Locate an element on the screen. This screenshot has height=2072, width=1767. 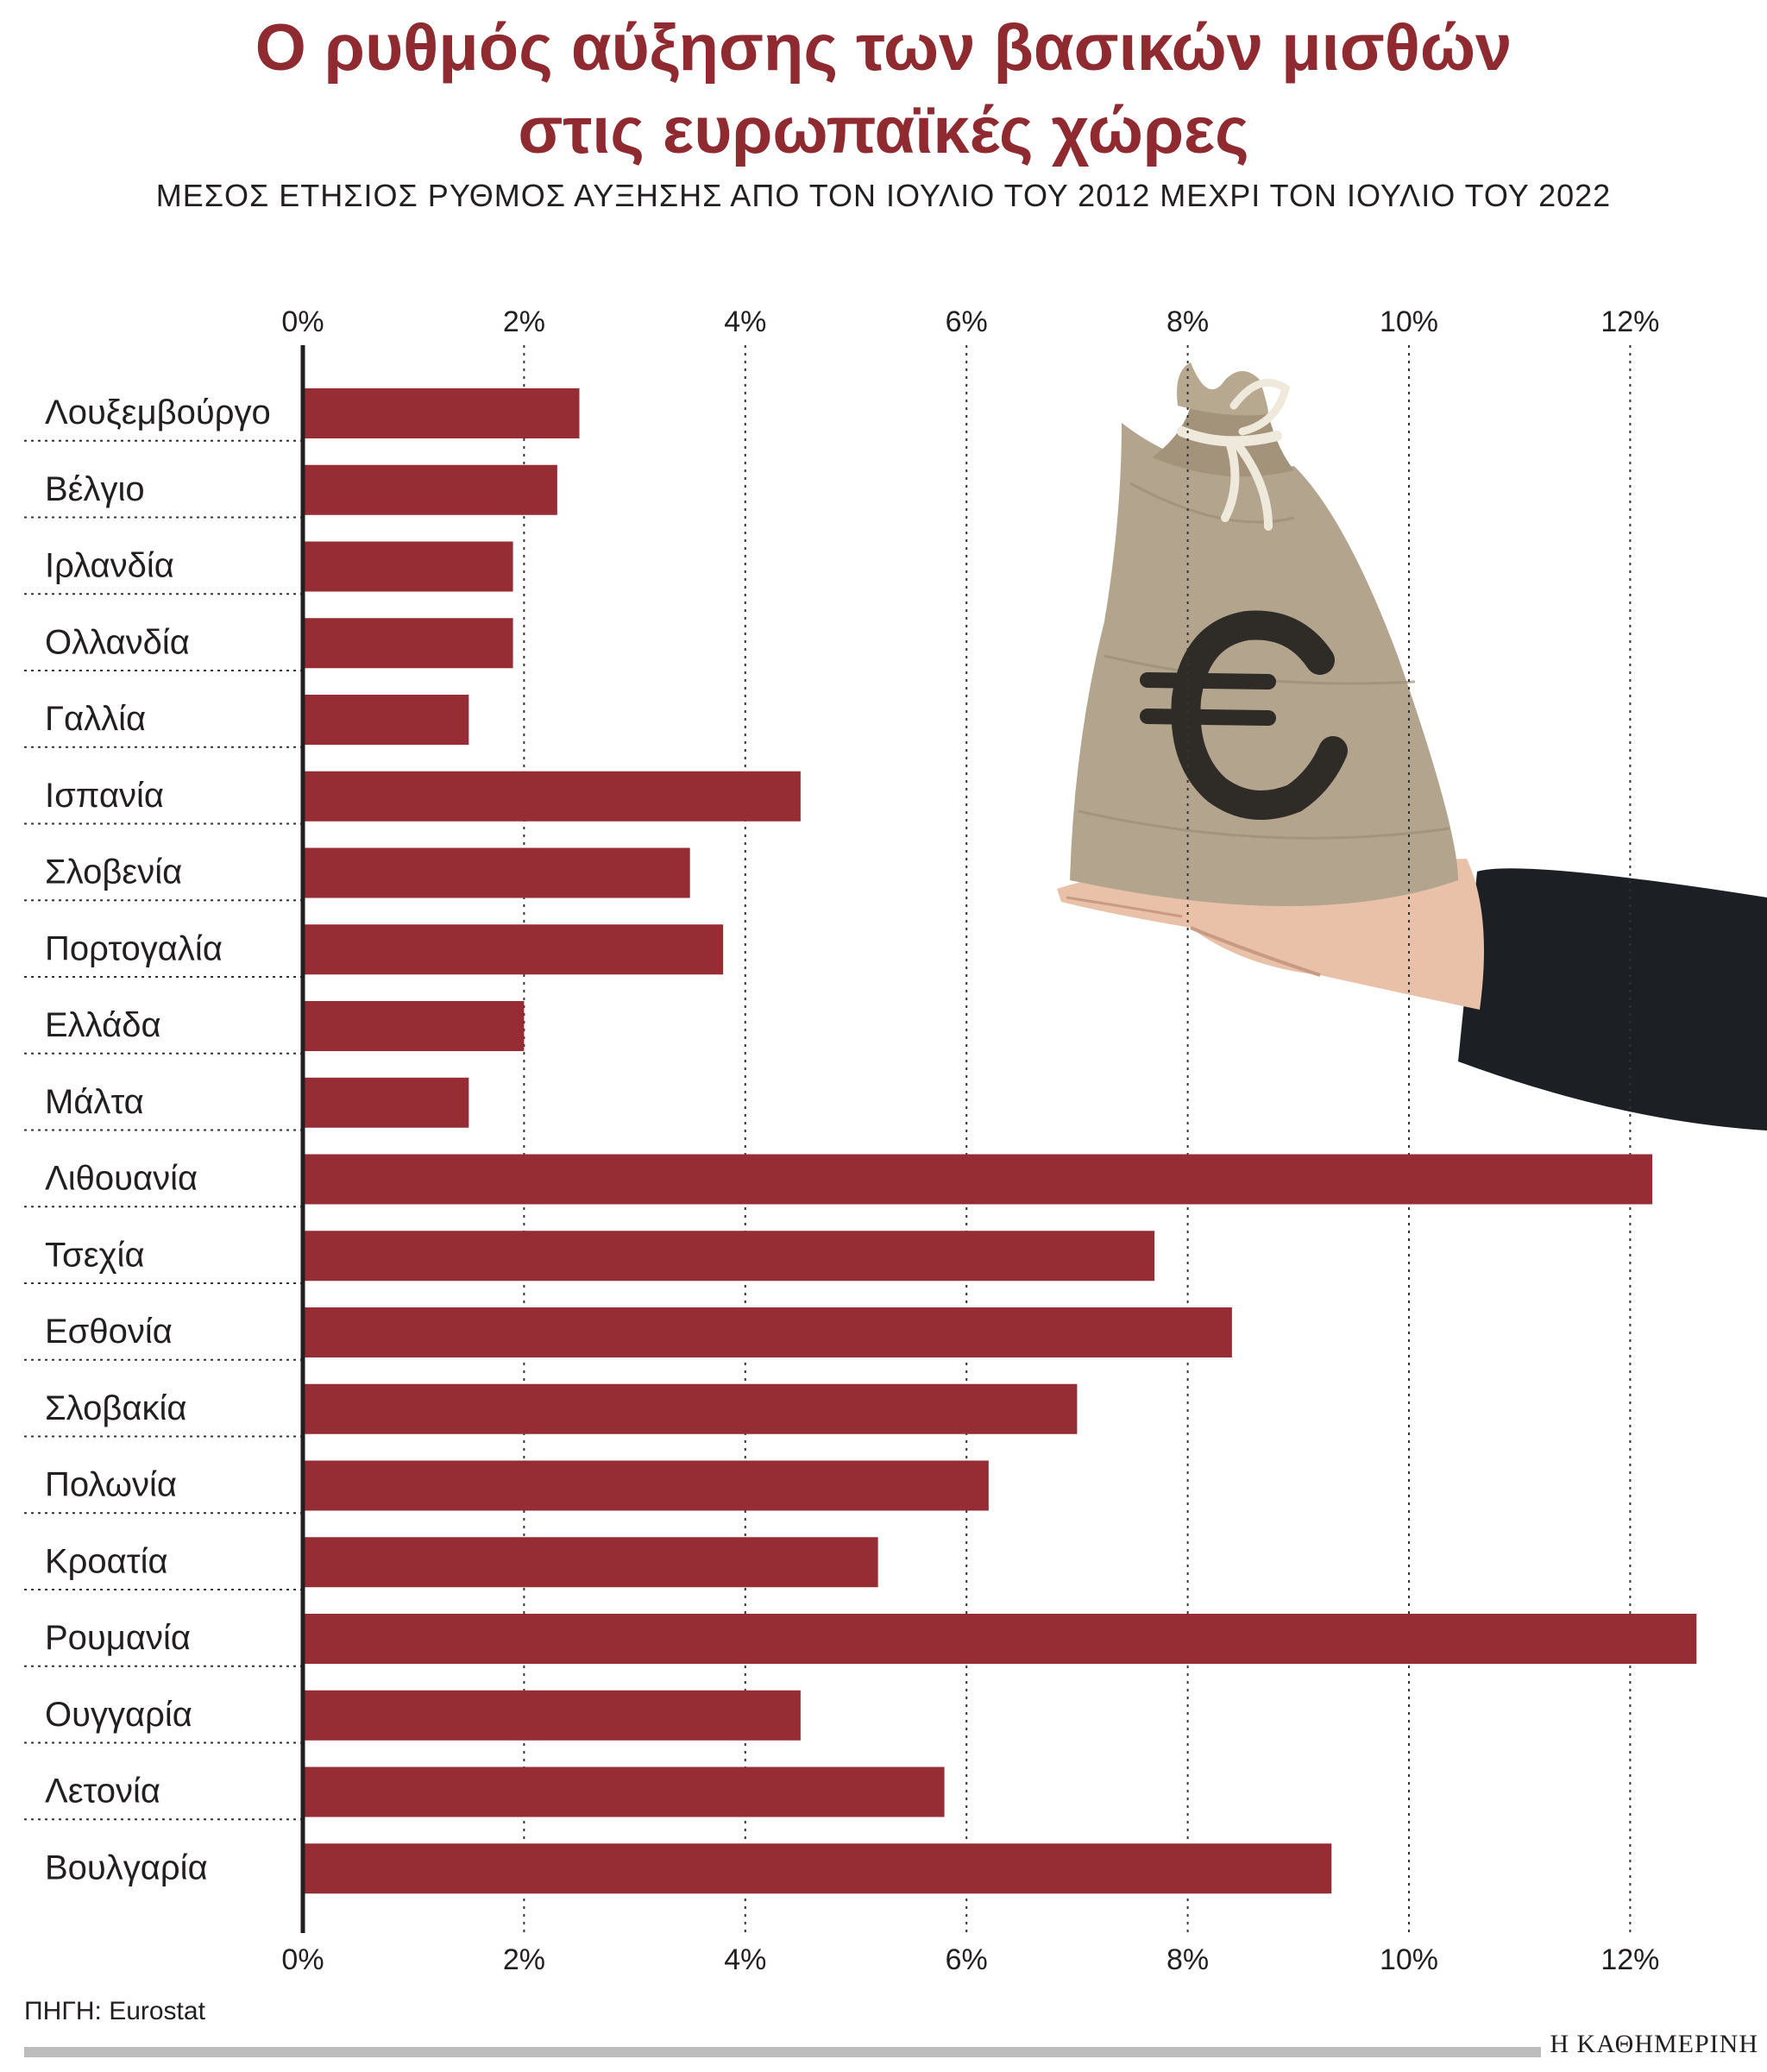
x-tick-label-top: 4% is located at coordinates (745, 321).